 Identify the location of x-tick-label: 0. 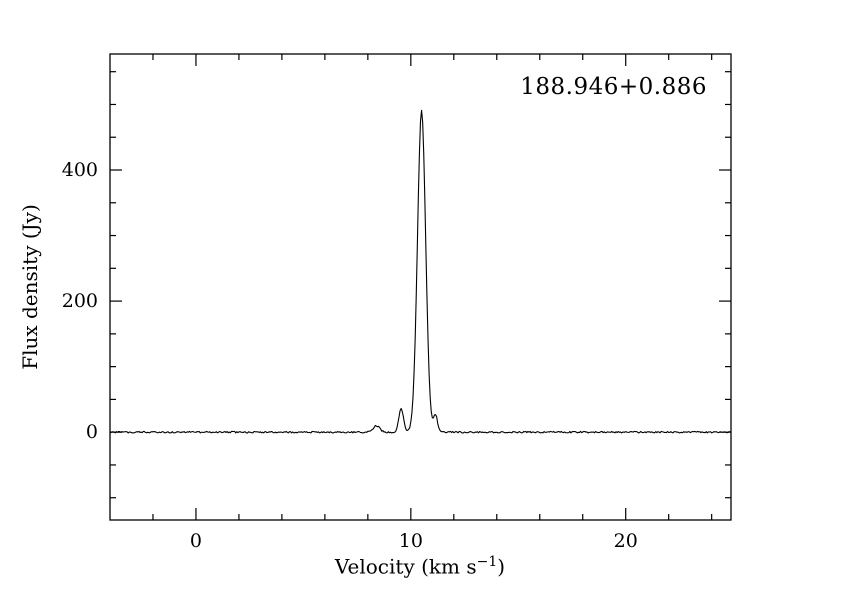
(196, 541).